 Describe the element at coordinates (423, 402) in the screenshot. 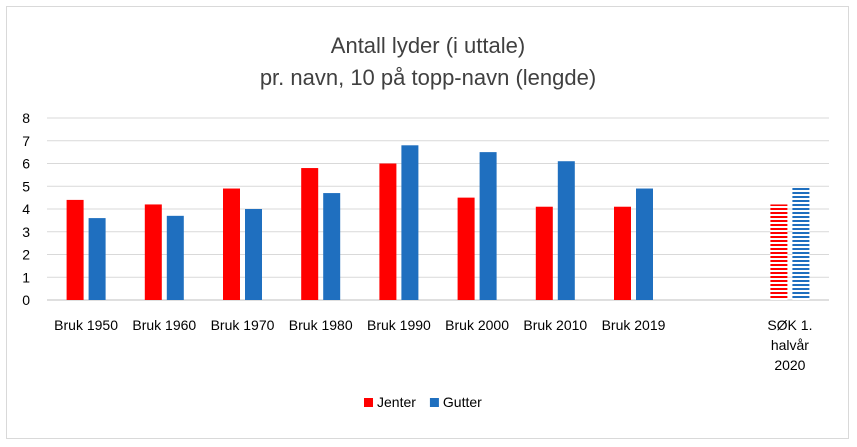

I see `legend: Jenter Gutter` at that location.